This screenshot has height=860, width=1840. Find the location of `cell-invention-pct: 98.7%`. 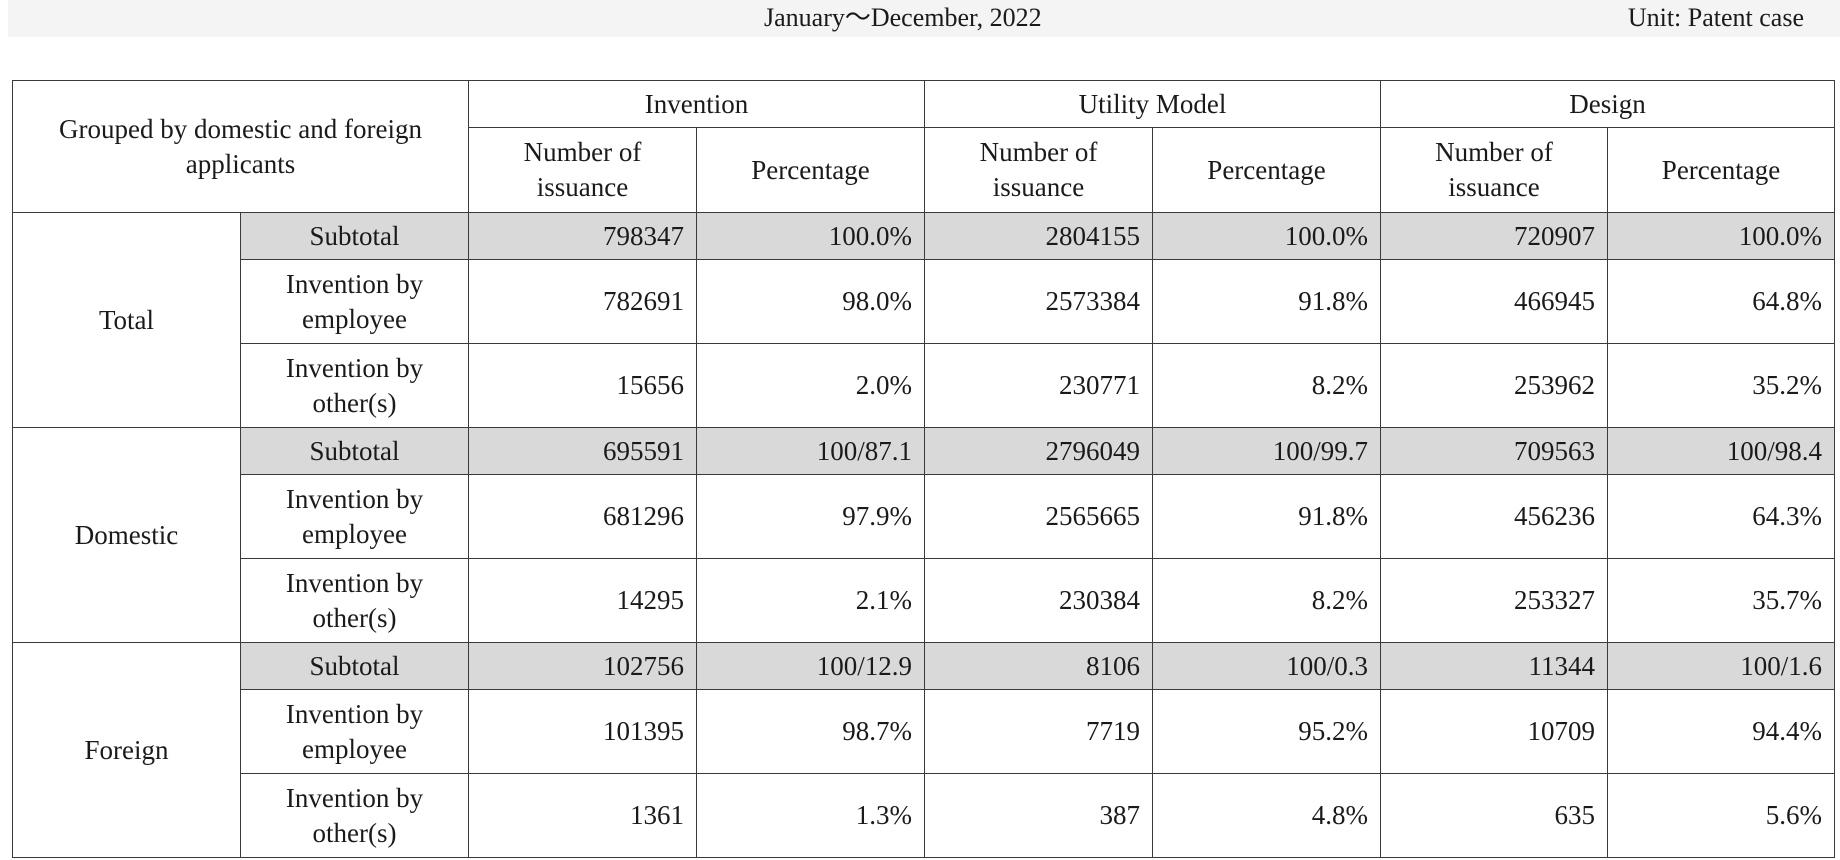

cell-invention-pct: 98.7% is located at coordinates (810, 731).